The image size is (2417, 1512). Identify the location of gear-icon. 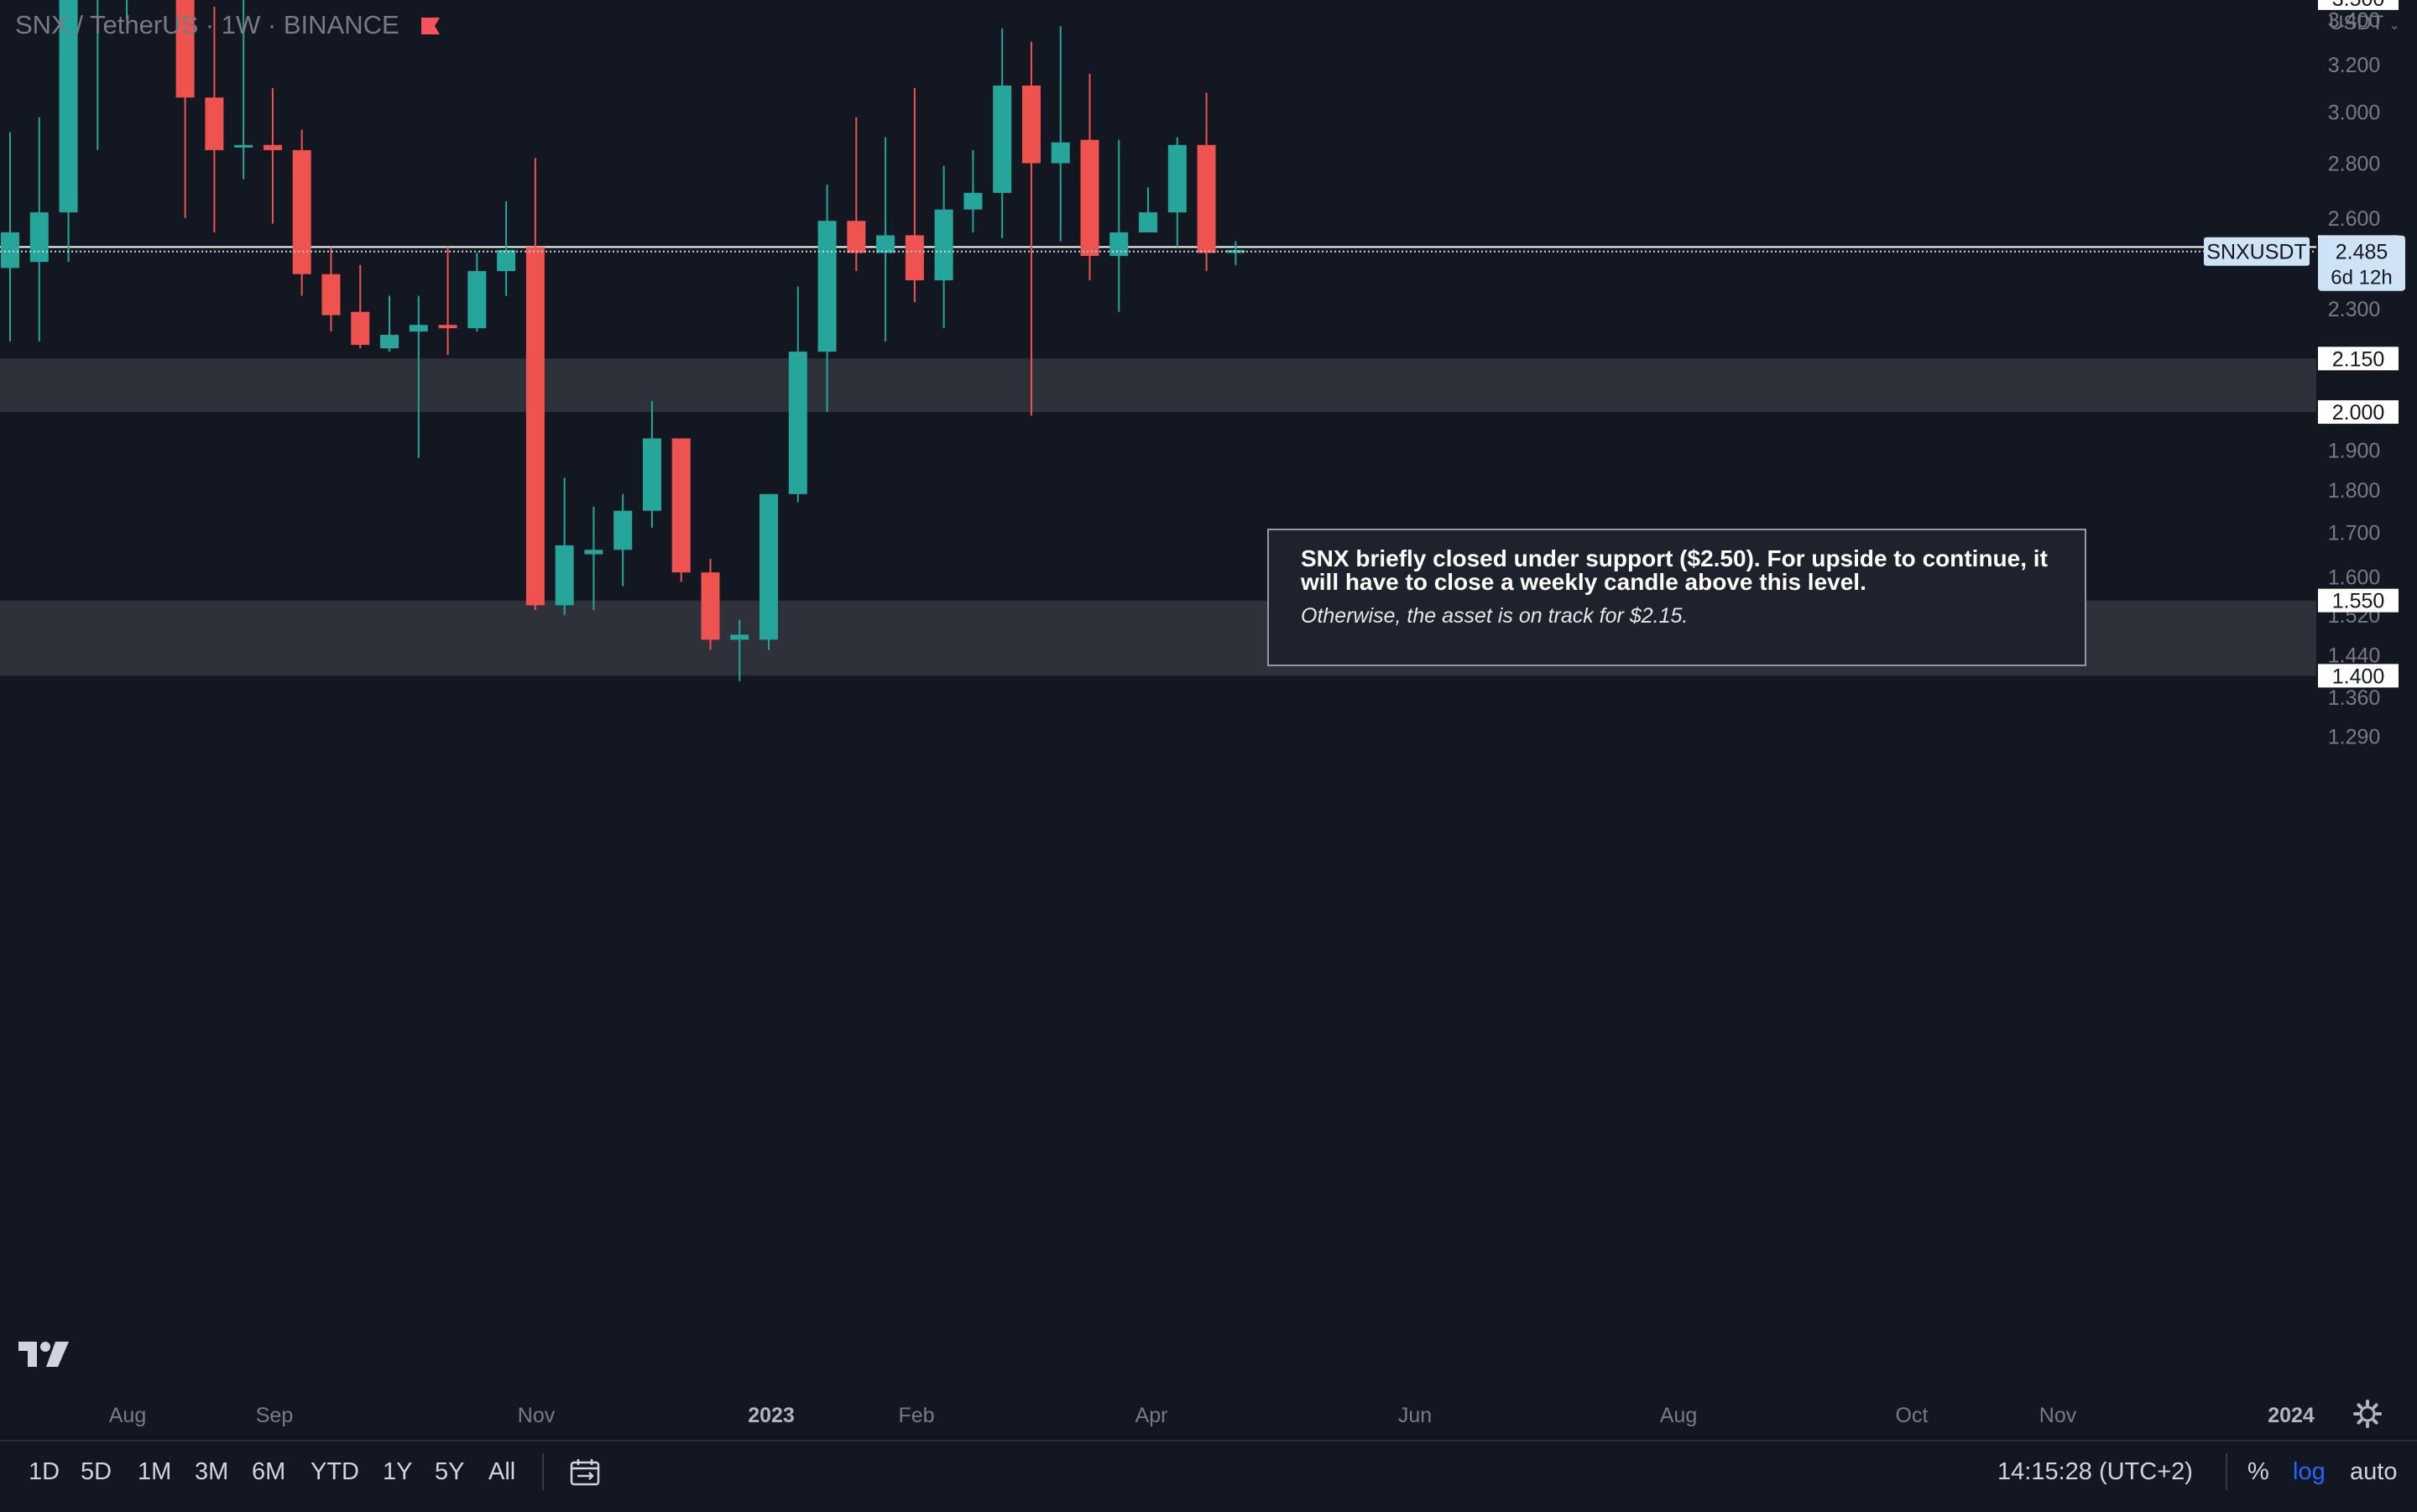
(2367, 1414).